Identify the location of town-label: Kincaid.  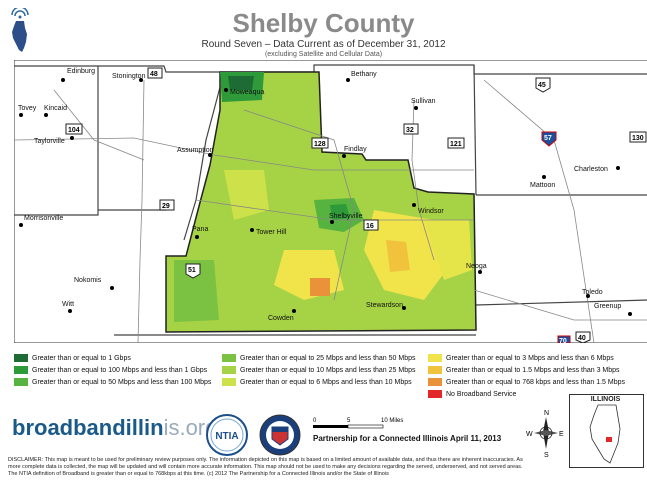
(55, 108).